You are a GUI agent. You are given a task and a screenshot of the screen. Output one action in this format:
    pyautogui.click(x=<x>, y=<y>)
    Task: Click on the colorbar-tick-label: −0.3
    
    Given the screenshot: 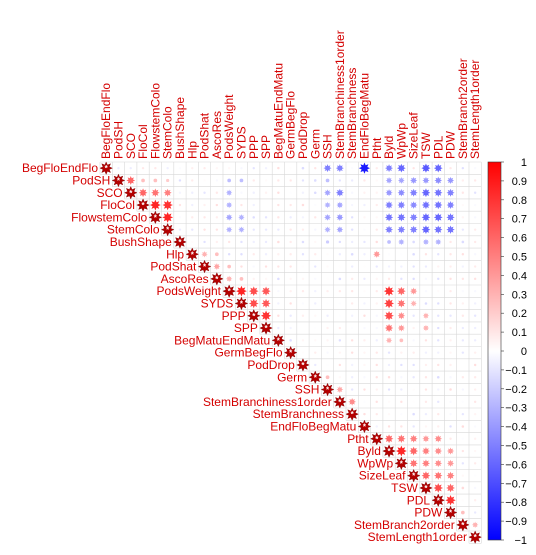 What is the action you would take?
    pyautogui.click(x=516, y=409)
    